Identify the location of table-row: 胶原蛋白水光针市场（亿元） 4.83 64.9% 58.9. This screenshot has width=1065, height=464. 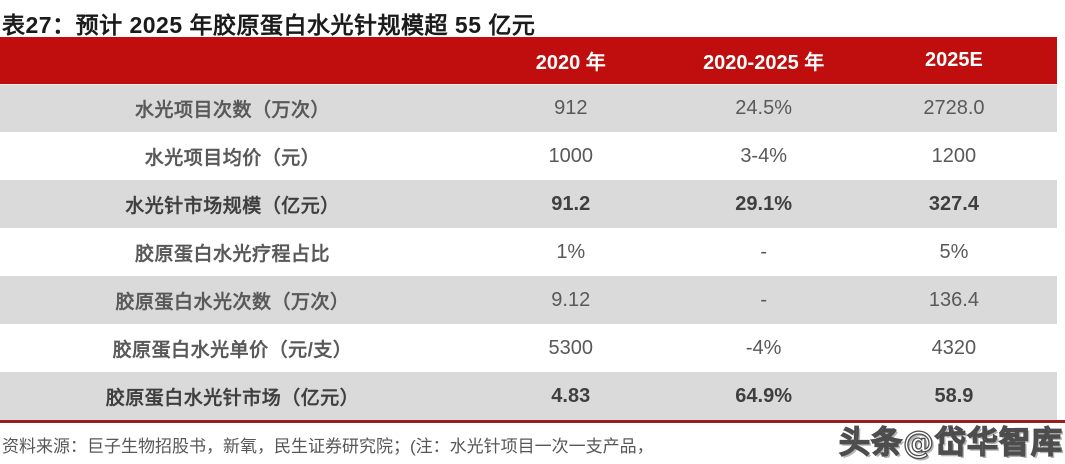
(528, 396).